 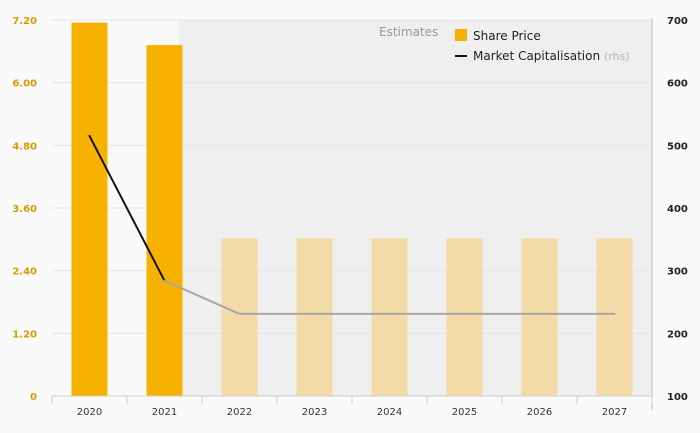 What do you see at coordinates (464, 317) in the screenshot?
I see `bar-share-price-2025` at bounding box center [464, 317].